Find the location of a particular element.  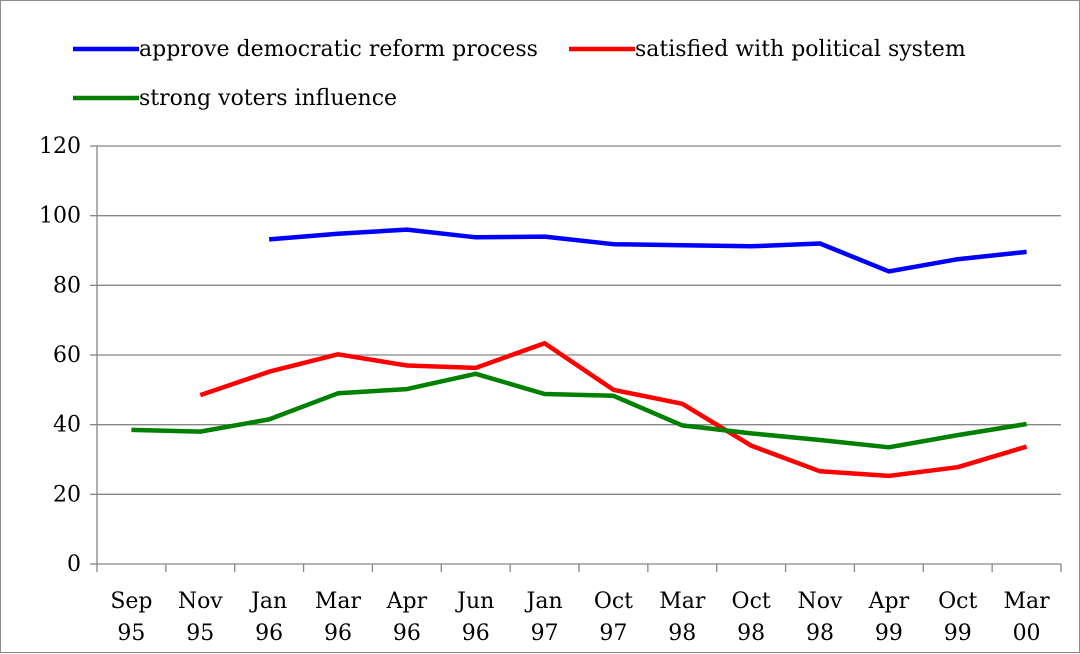

legend-label: approve democratic reform process is located at coordinates (338, 49).